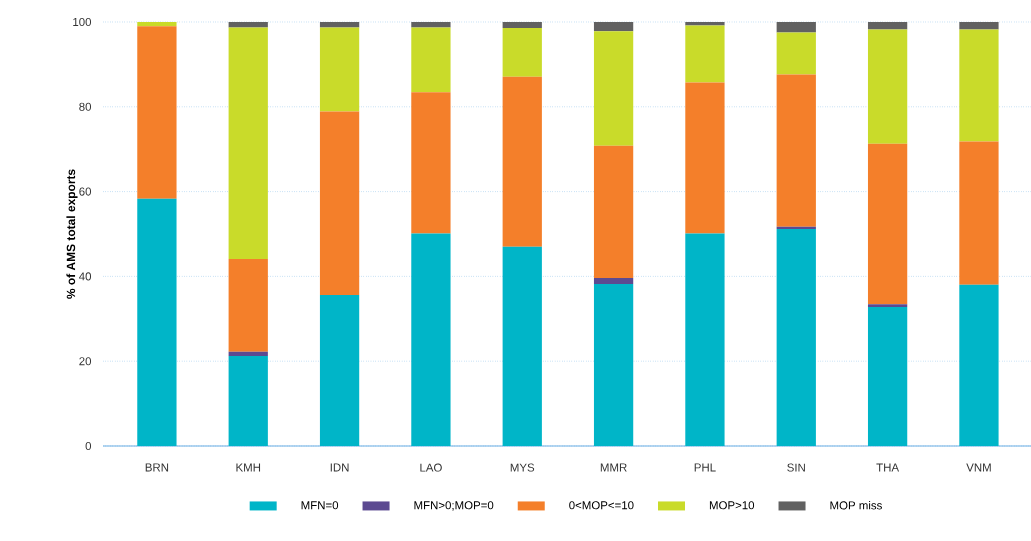  I want to click on y-tick-label: 100, so click(82, 22).